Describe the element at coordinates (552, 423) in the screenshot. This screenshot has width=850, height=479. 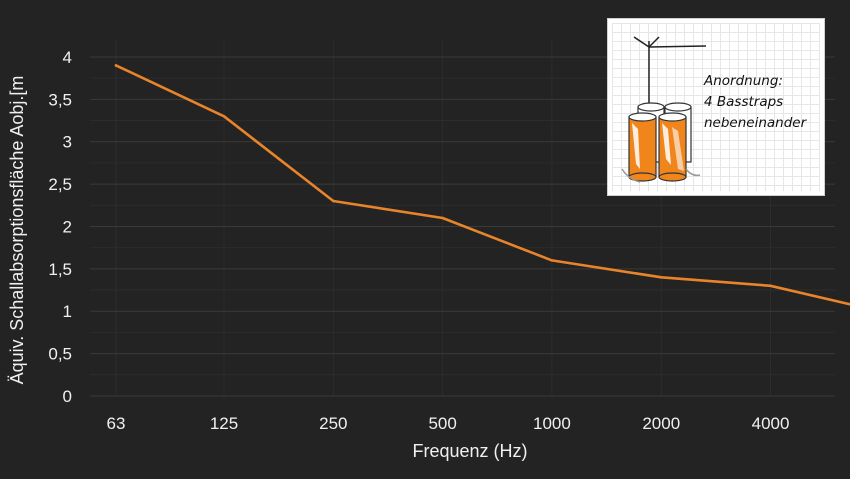
I see `x-tick-label: 1000` at that location.